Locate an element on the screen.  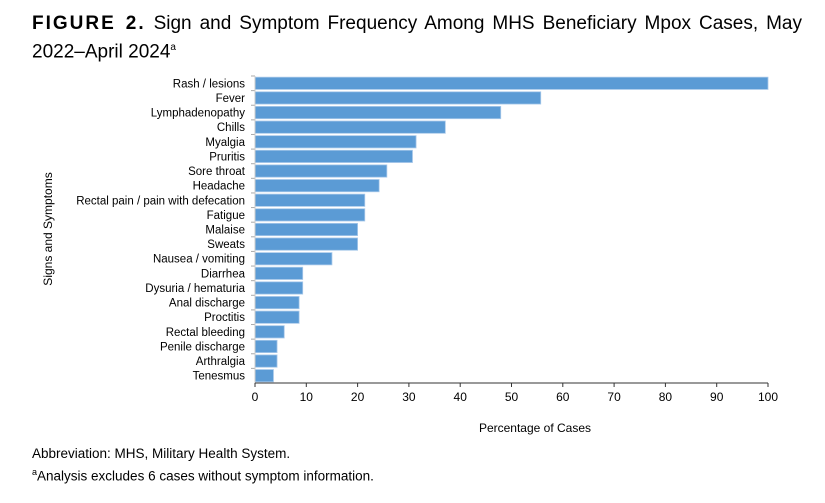
title-footnote-marker: a is located at coordinates (173, 47).